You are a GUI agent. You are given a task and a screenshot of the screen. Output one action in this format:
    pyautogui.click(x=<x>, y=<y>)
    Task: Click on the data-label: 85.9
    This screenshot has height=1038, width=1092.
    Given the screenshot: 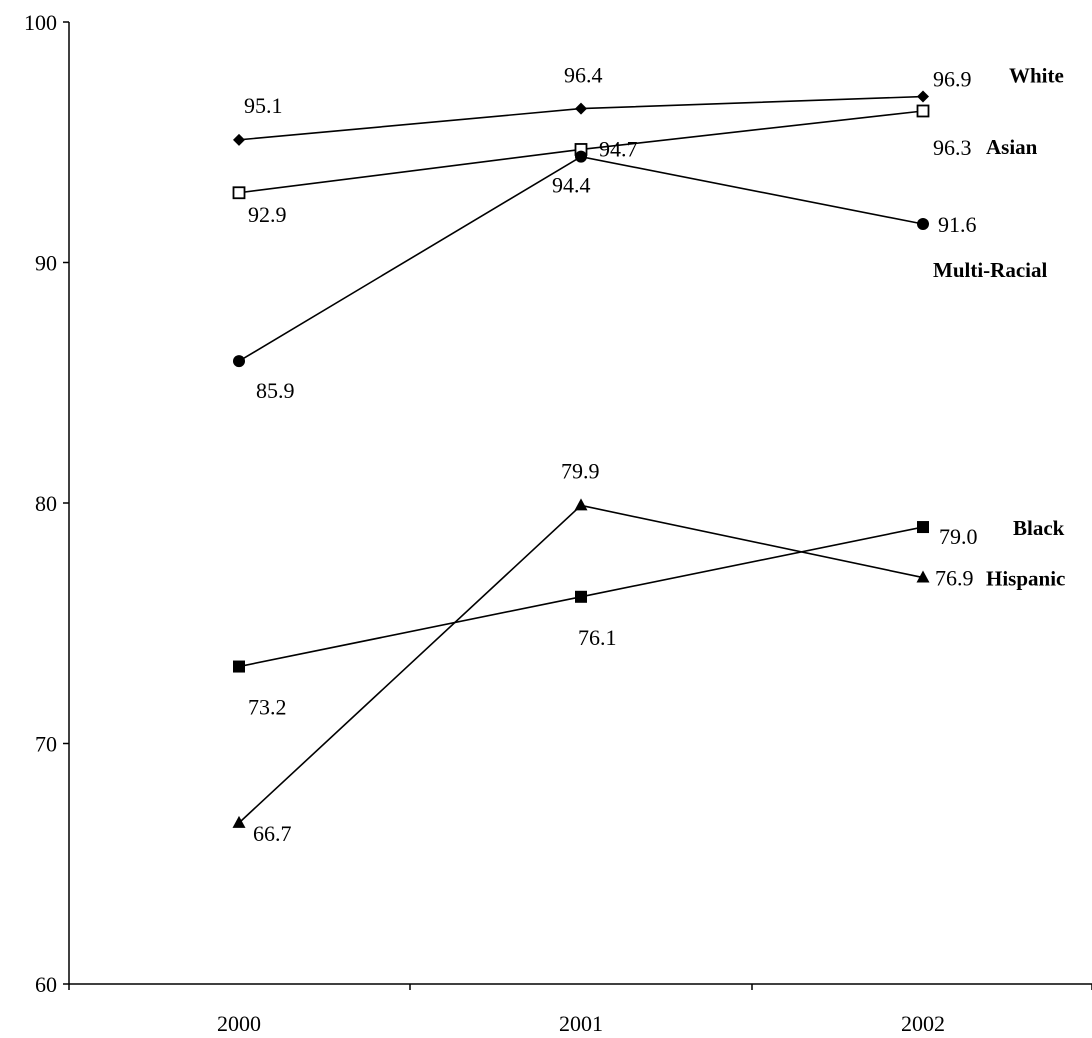 What is the action you would take?
    pyautogui.click(x=275, y=390)
    